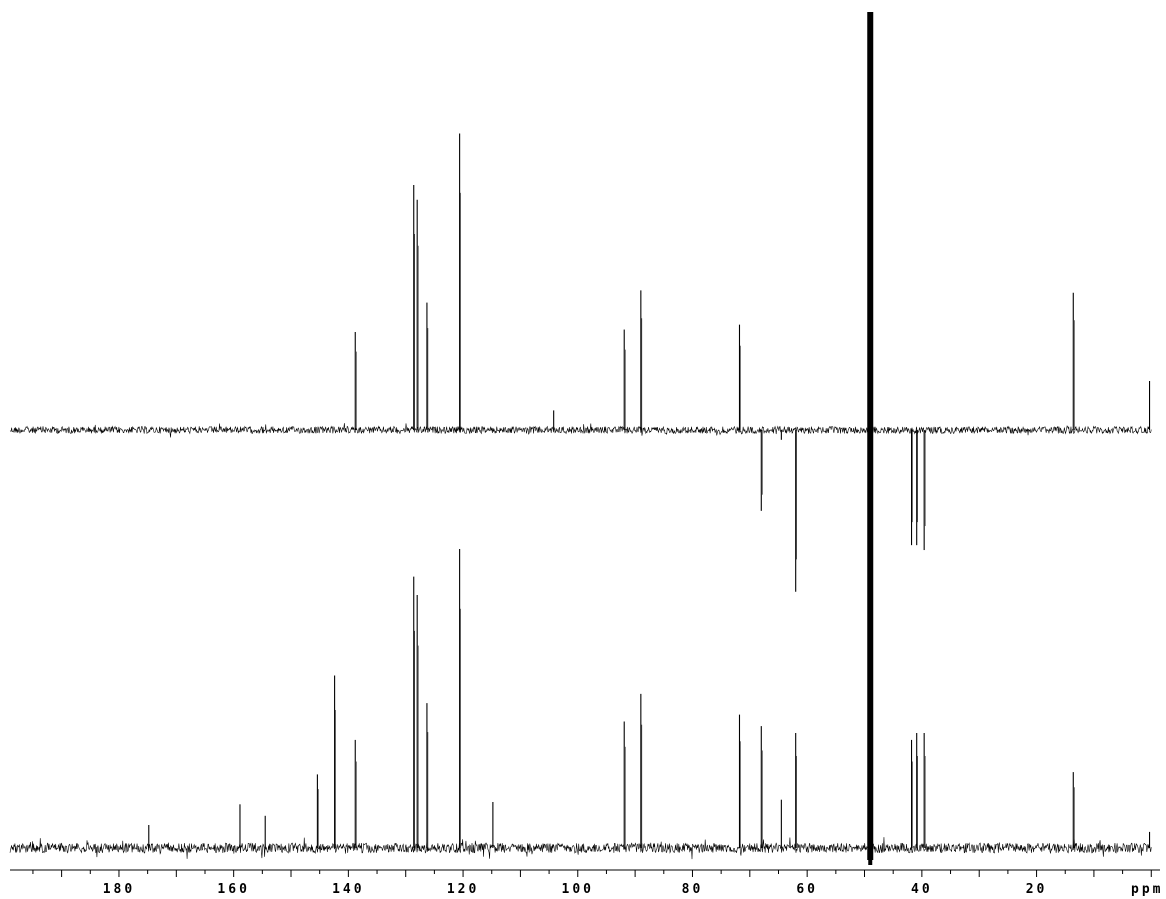  What do you see at coordinates (348, 889) in the screenshot?
I see `x-tick-label: 140` at bounding box center [348, 889].